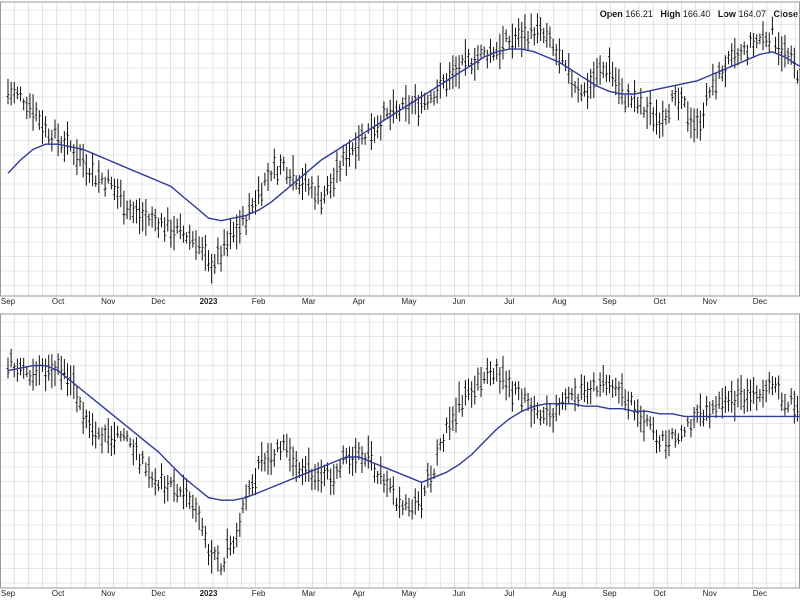  Describe the element at coordinates (752, 14) in the screenshot. I see `low-value: 164.07` at that location.